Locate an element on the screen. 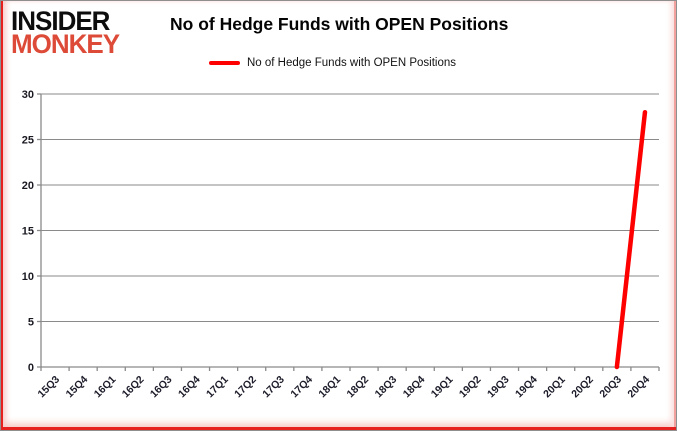 The width and height of the screenshot is (677, 431). logo-text-monkey: MONKEY is located at coordinates (65, 44).